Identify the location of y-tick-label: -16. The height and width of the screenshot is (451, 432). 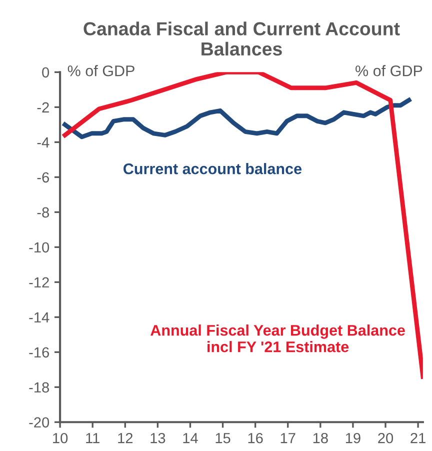
(39, 352).